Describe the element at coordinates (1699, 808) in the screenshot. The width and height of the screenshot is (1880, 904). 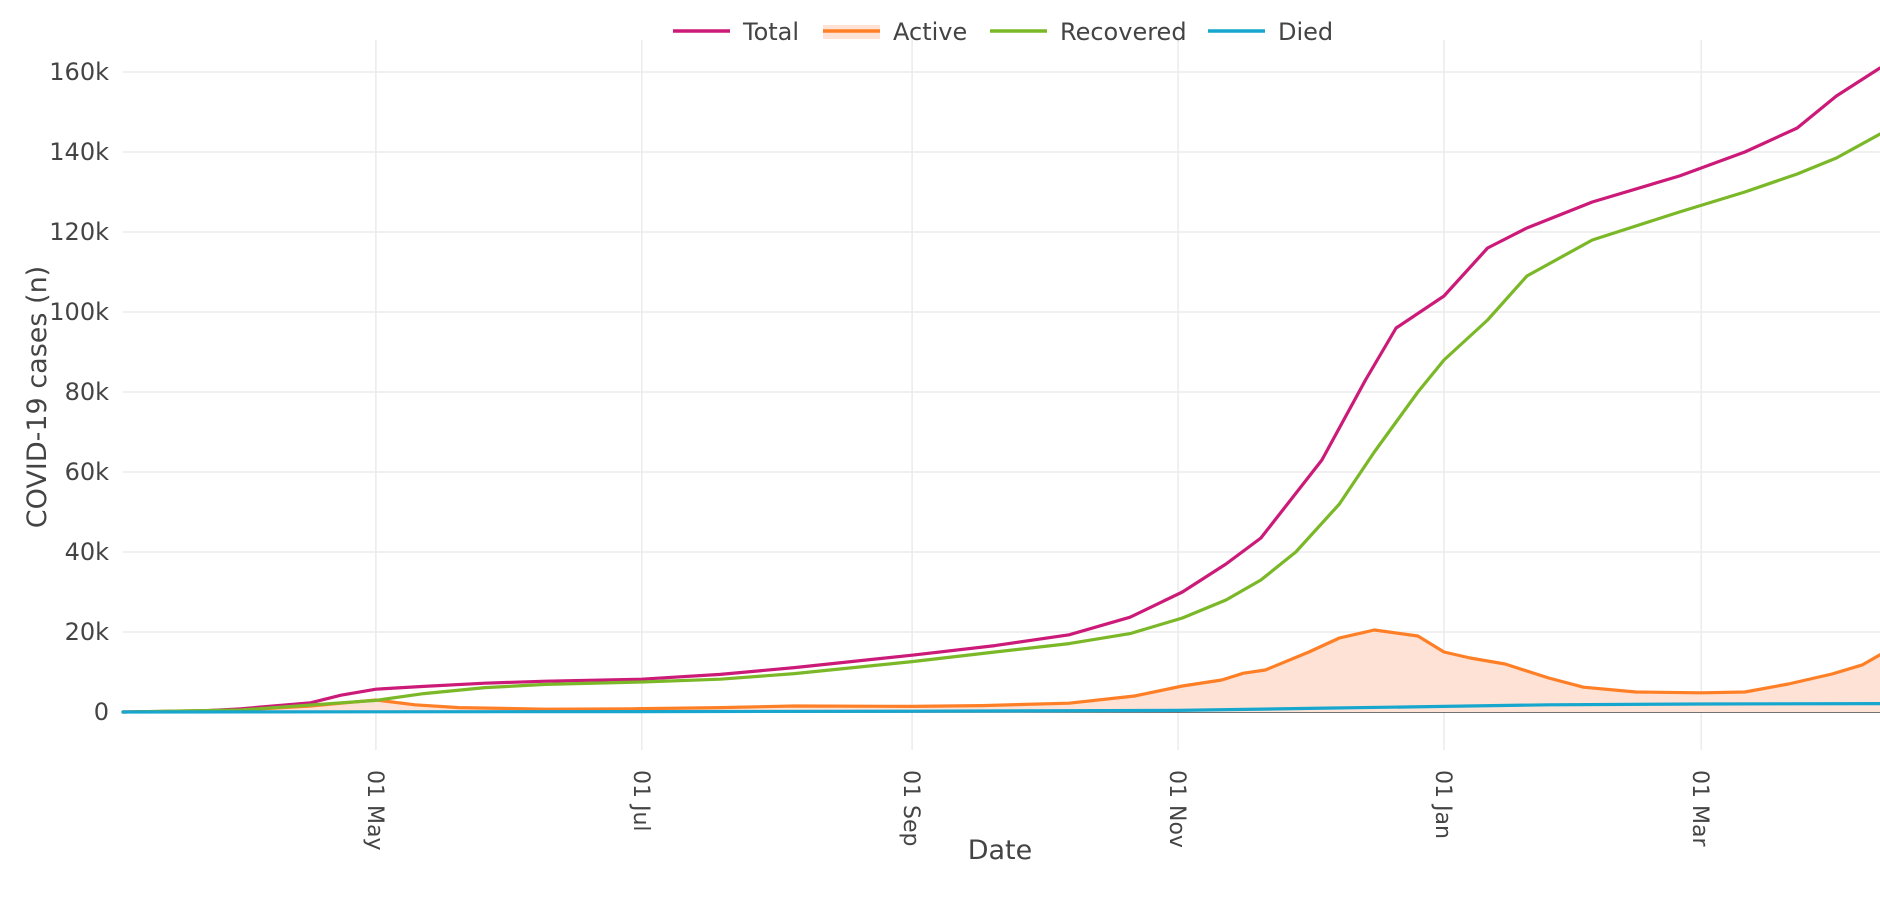
I see `x-tick-label: 01 Mar` at that location.